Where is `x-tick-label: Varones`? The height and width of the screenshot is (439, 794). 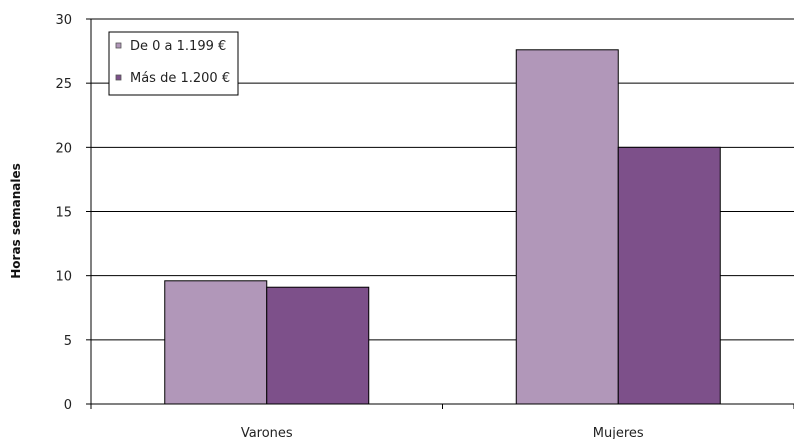 x-tick-label: Varones is located at coordinates (267, 432).